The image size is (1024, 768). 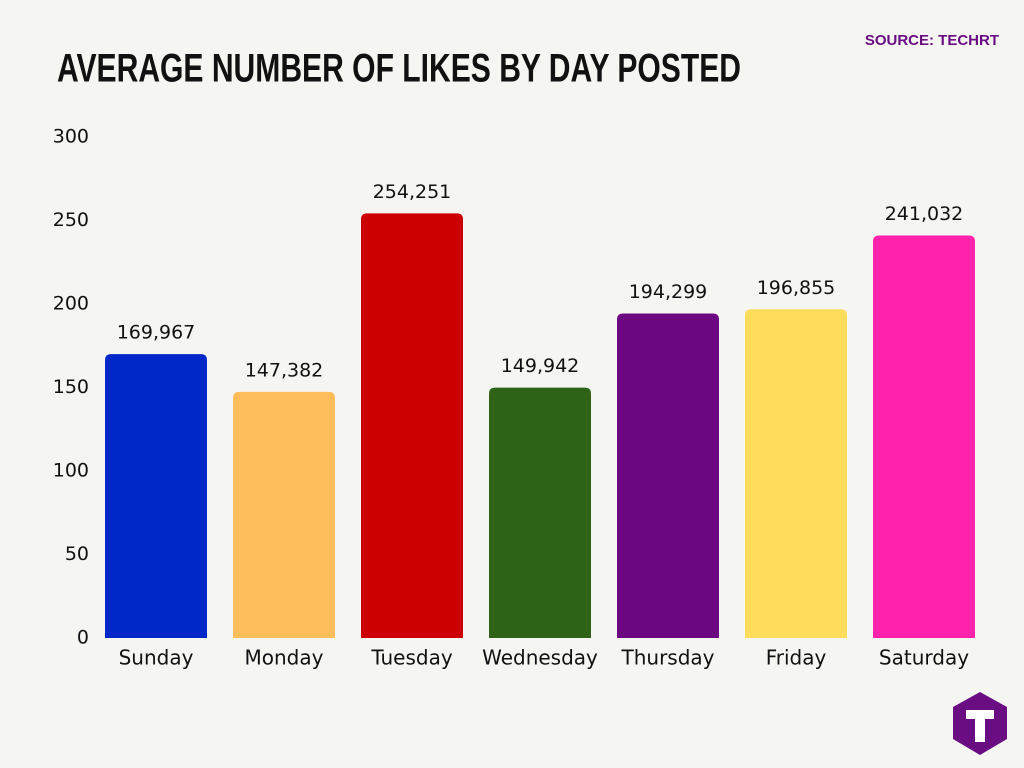 I want to click on value-label: 241,032, so click(x=924, y=214).